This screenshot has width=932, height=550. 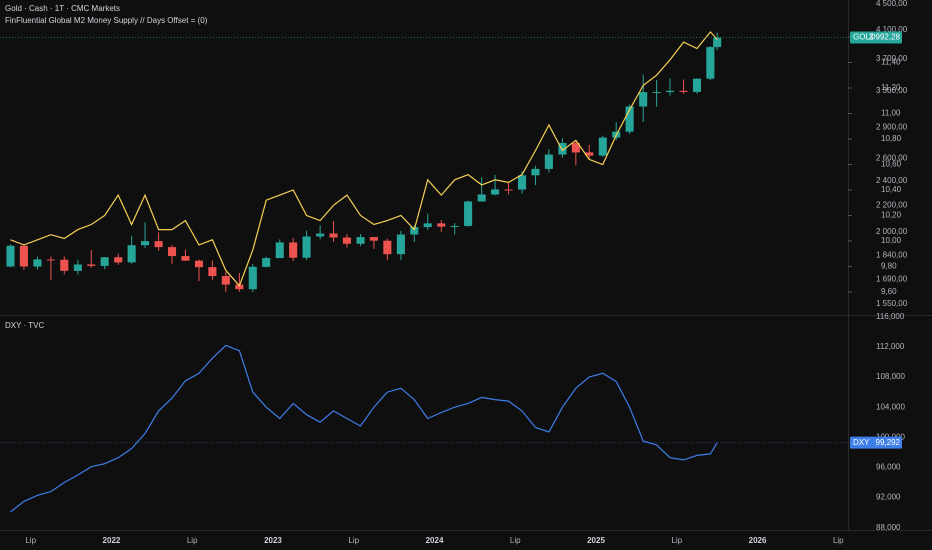 What do you see at coordinates (891, 62) in the screenshot?
I see `y2-tick-label: 11,40` at bounding box center [891, 62].